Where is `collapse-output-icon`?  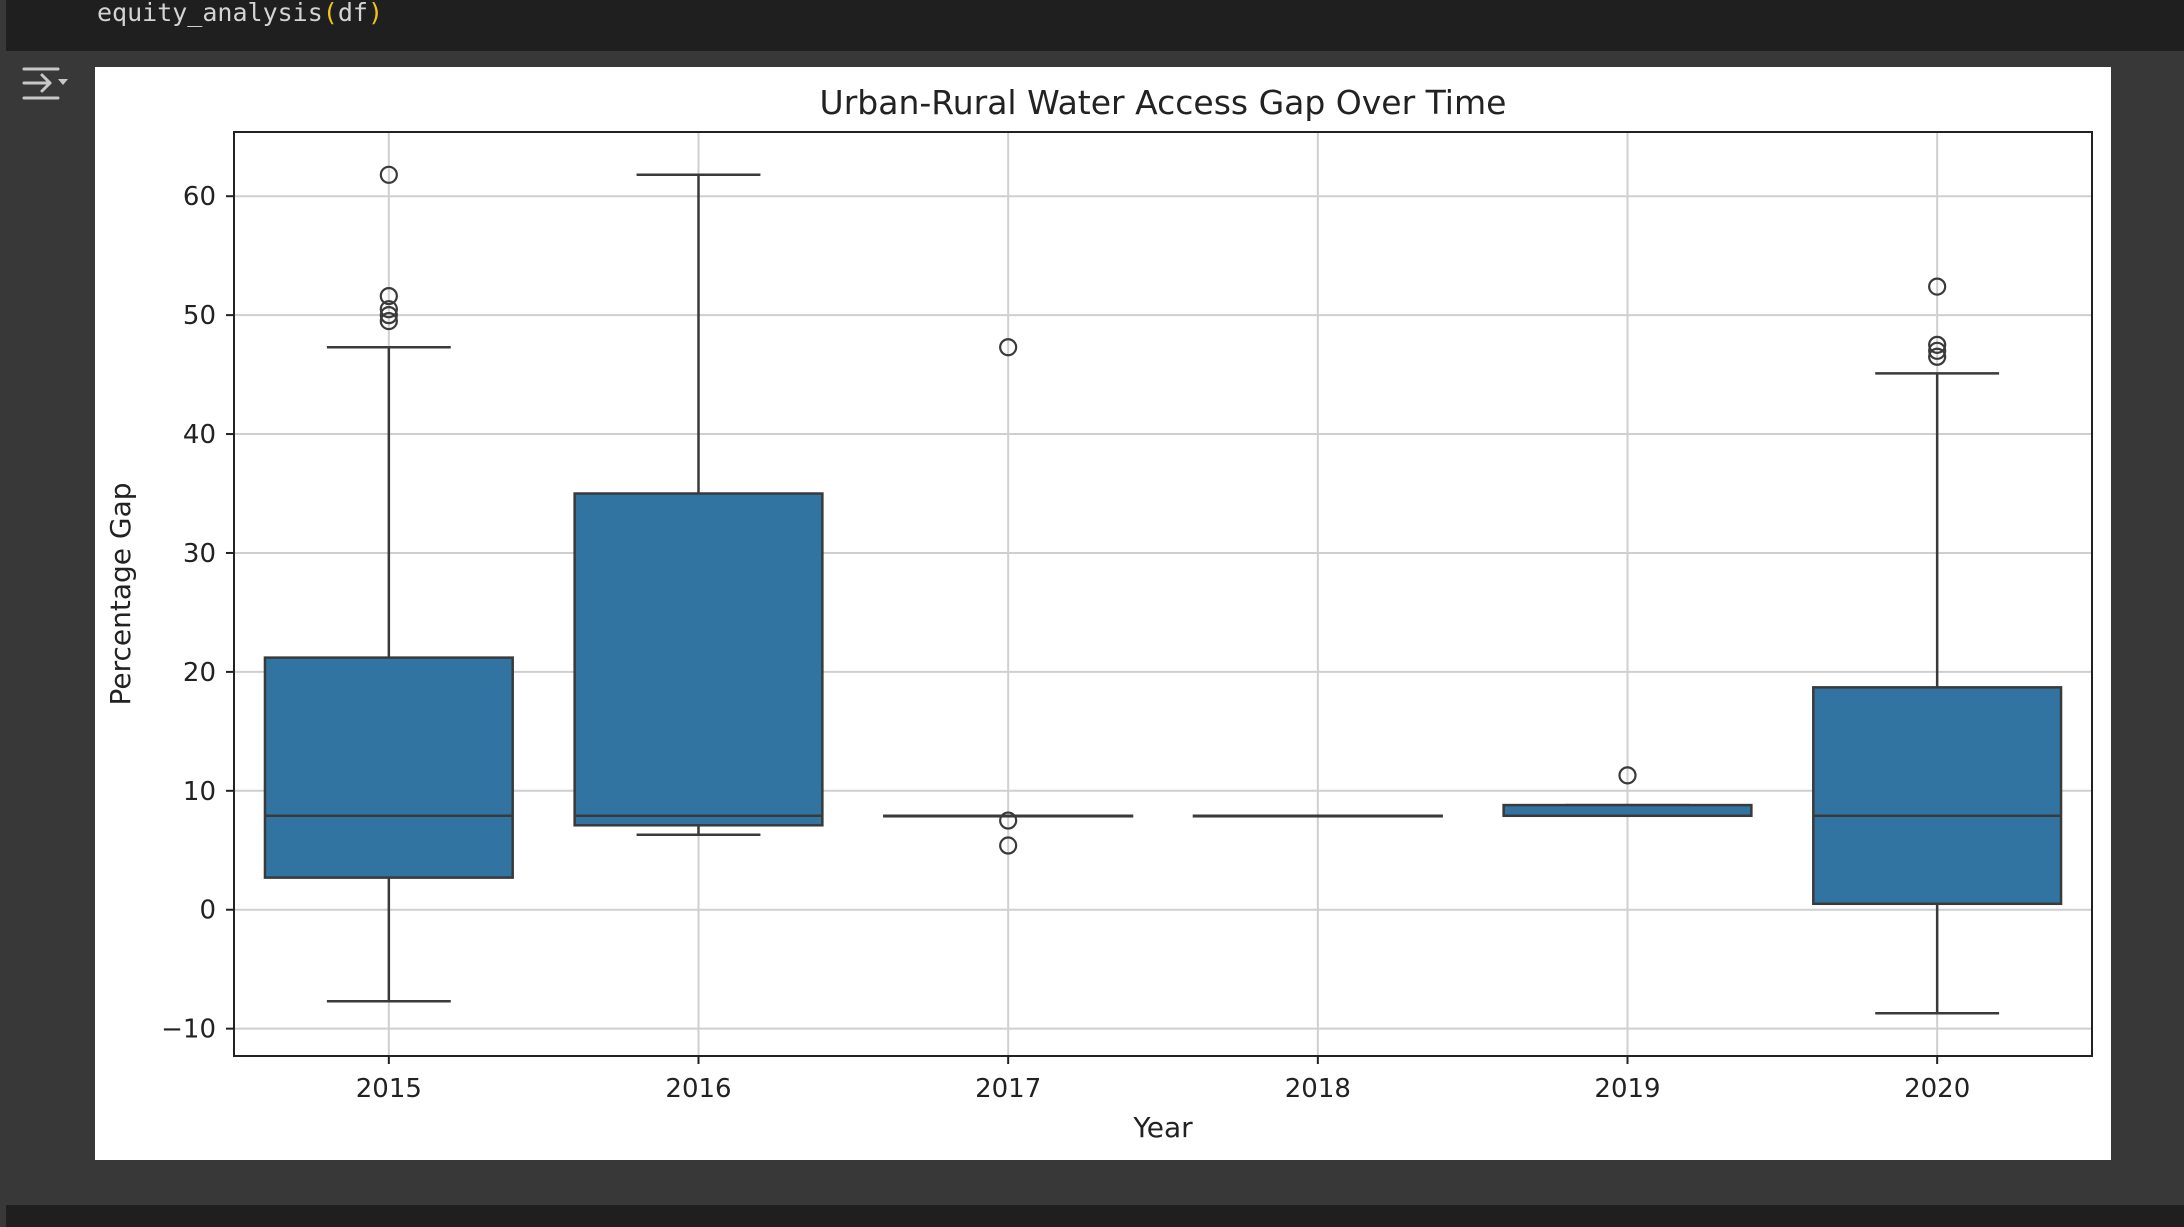
collapse-output-icon is located at coordinates (45, 87).